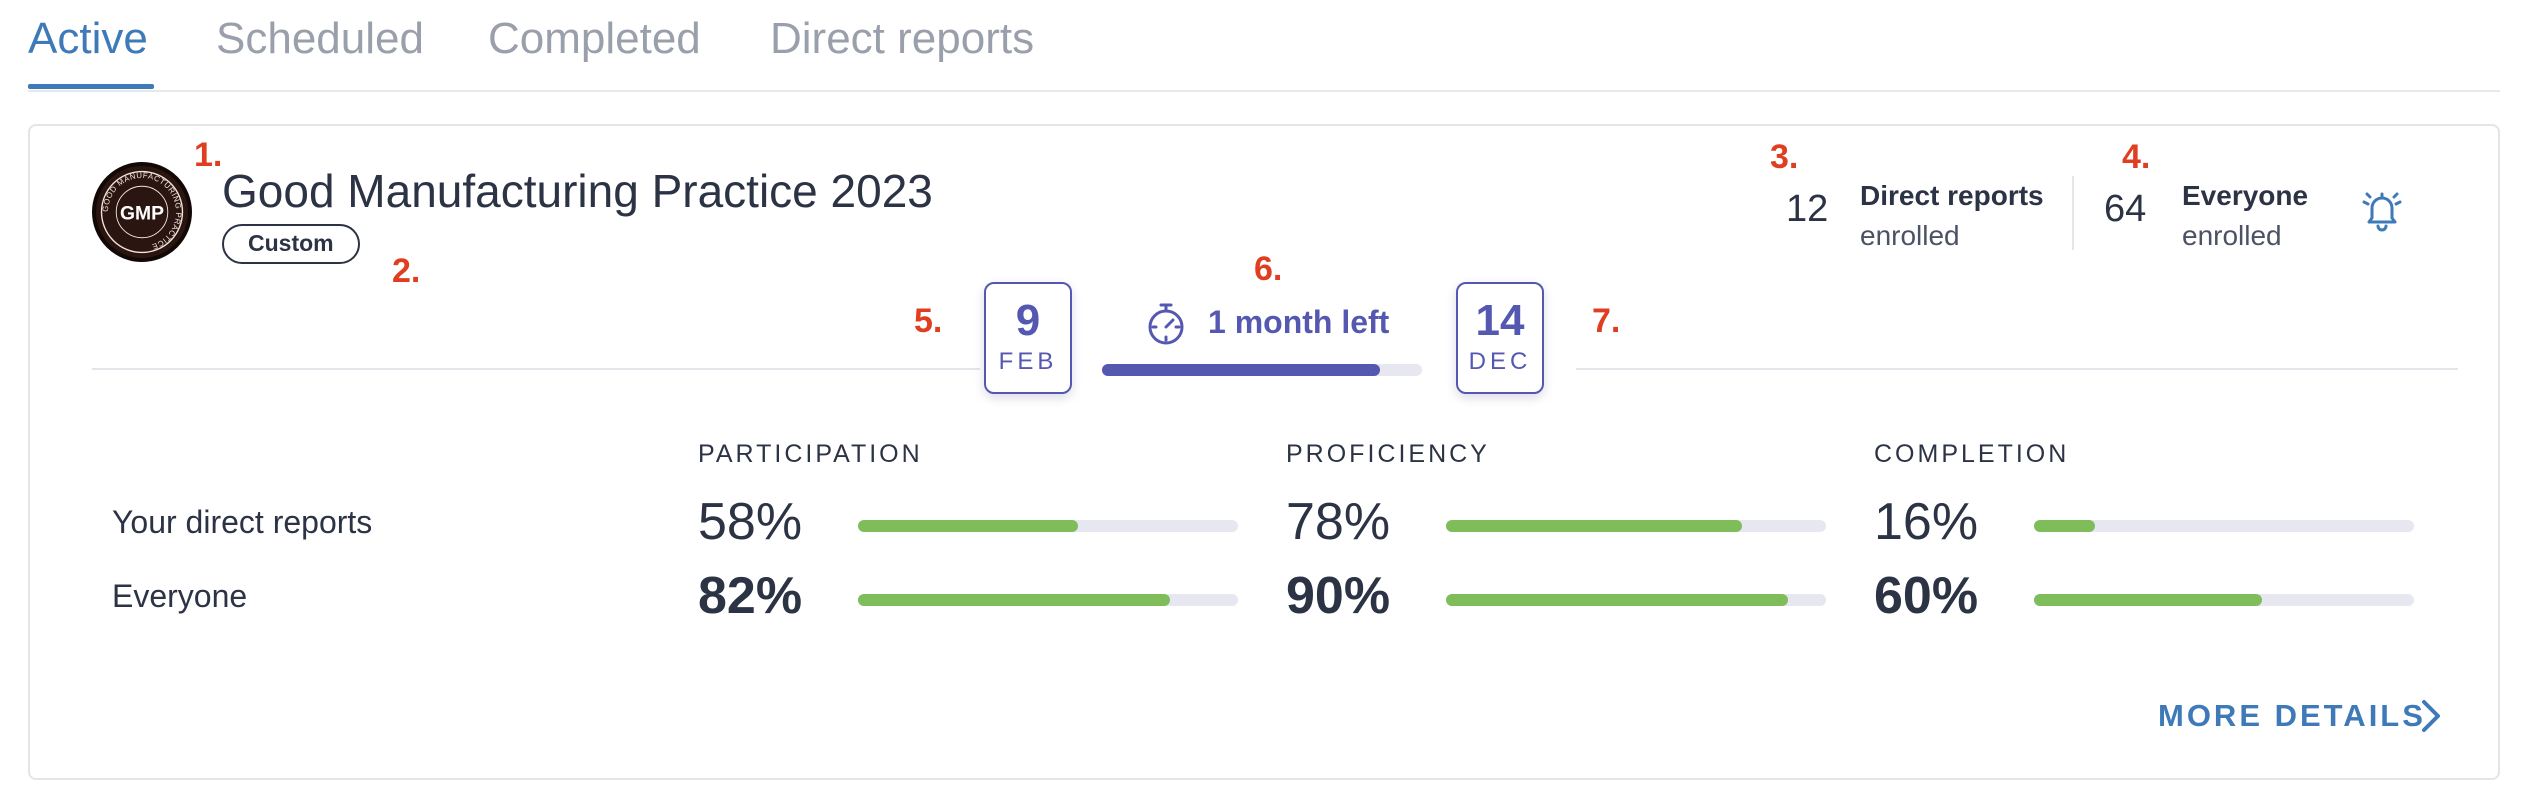 The image size is (2522, 802). Describe the element at coordinates (2431, 716) in the screenshot. I see `chevron-right-icon` at that location.